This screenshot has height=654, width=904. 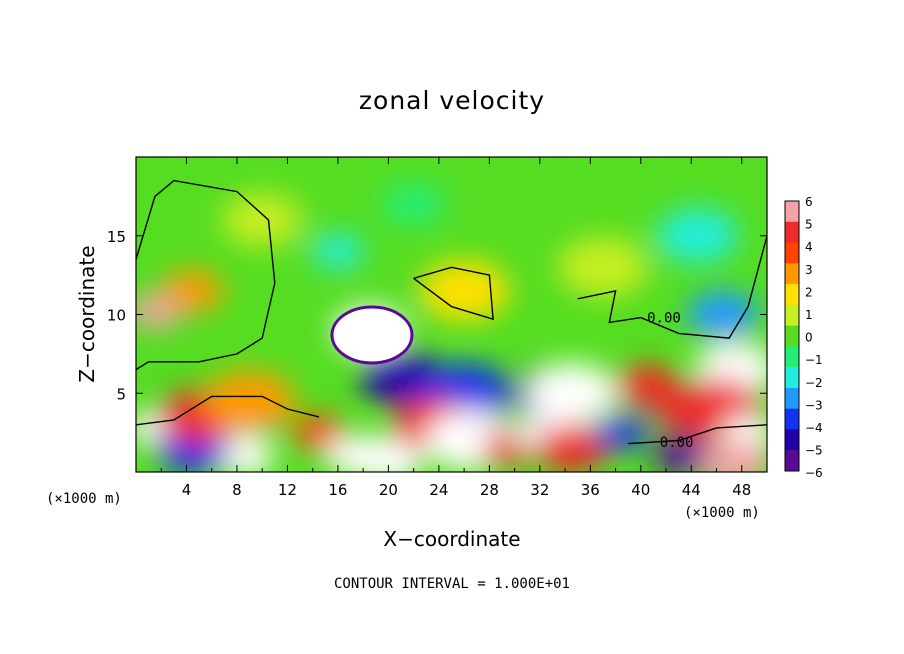 I want to click on colorbar-label: 6, so click(x=809, y=202).